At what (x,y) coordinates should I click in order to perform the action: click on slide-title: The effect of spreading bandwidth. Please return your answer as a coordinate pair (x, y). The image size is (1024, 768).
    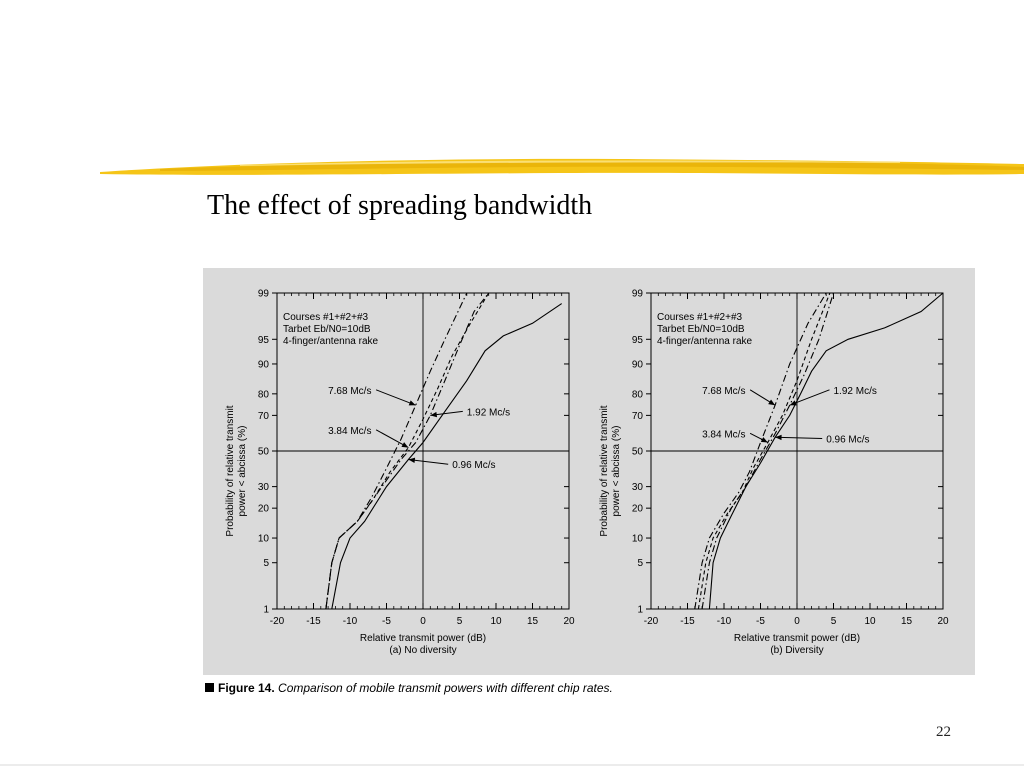
    Looking at the image, I should click on (400, 205).